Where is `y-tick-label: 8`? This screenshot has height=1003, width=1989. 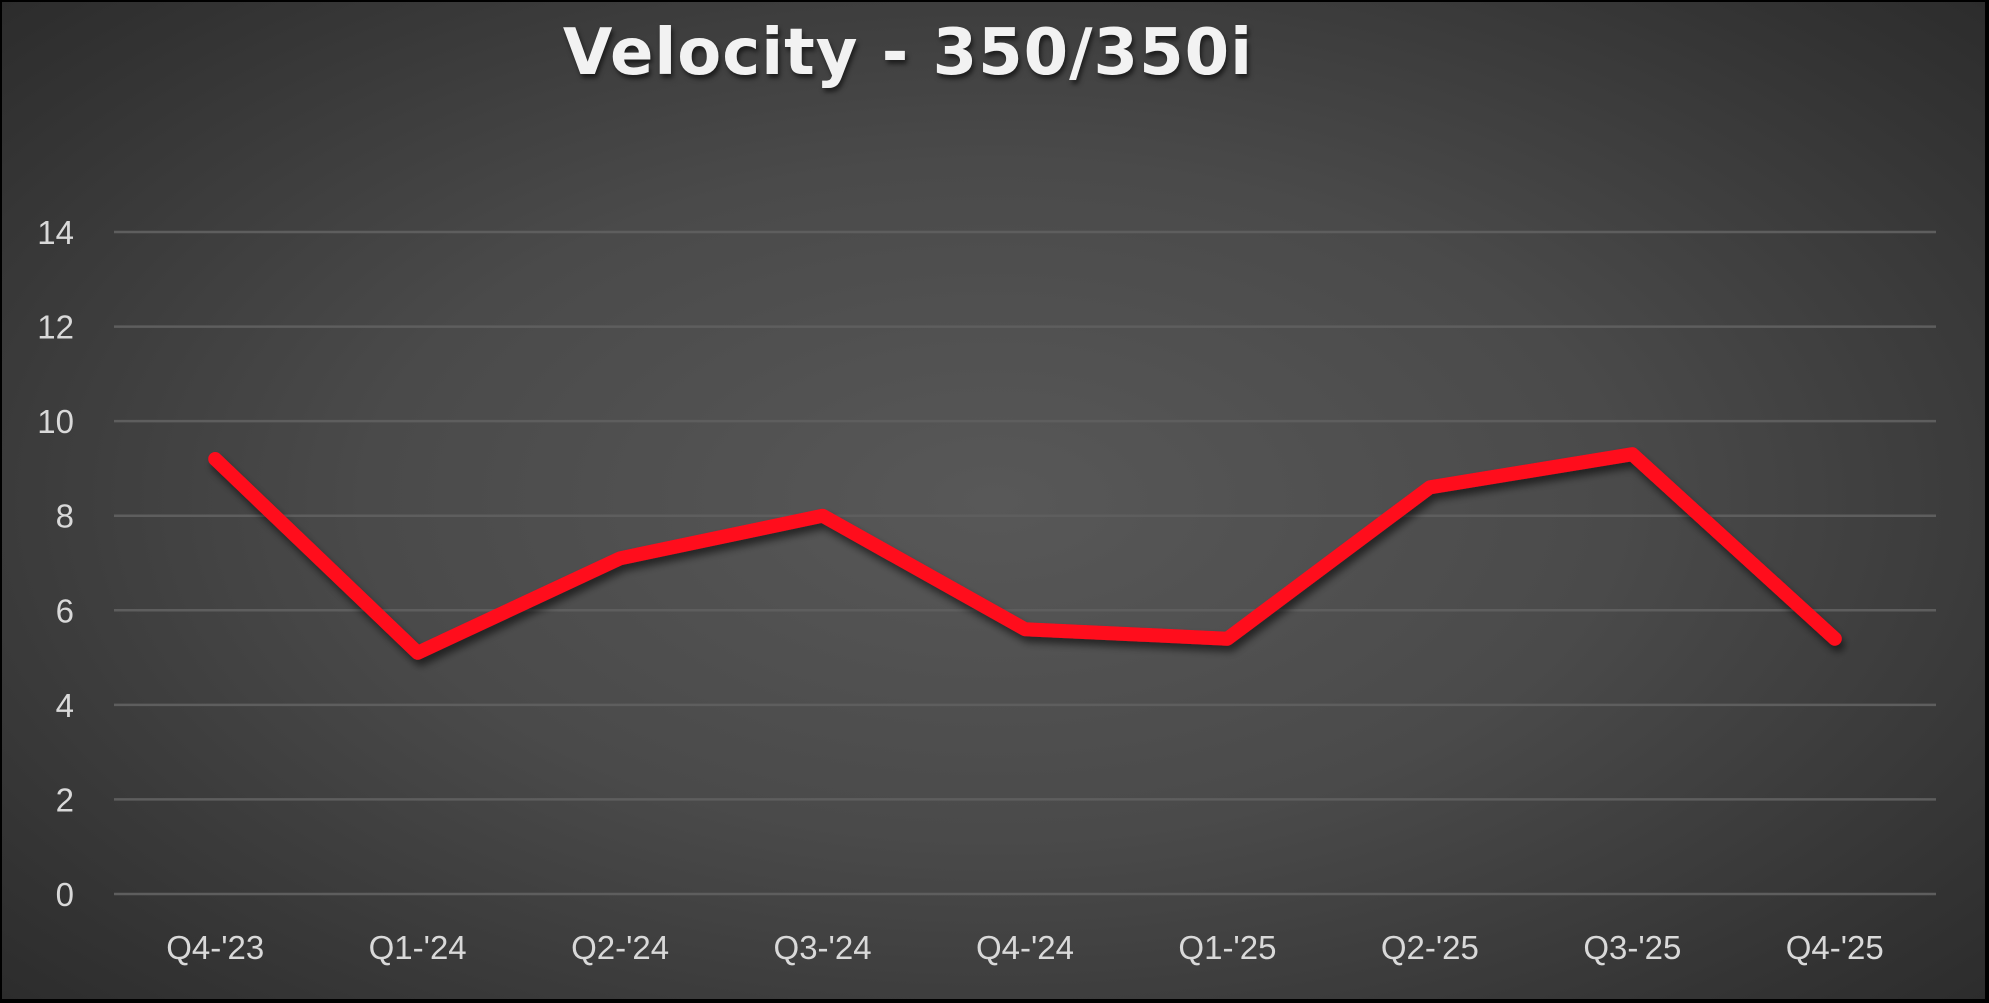
y-tick-label: 8 is located at coordinates (65, 516).